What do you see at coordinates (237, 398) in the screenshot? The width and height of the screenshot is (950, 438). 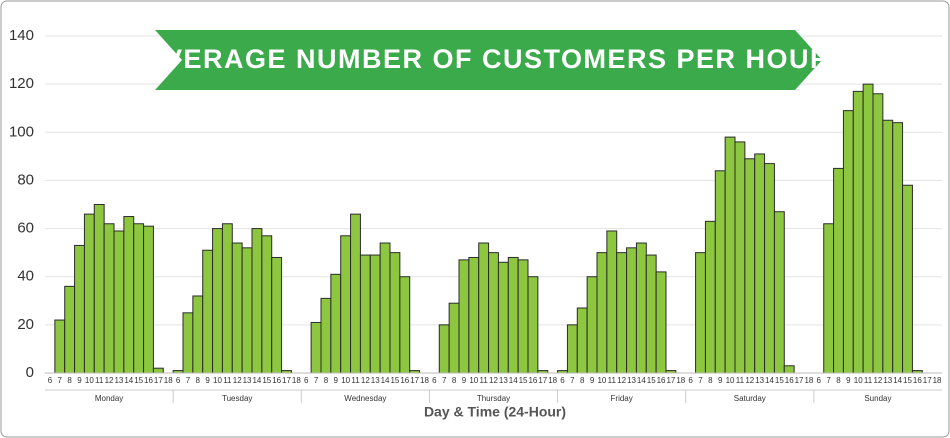 I see `day-label: Tuesday` at bounding box center [237, 398].